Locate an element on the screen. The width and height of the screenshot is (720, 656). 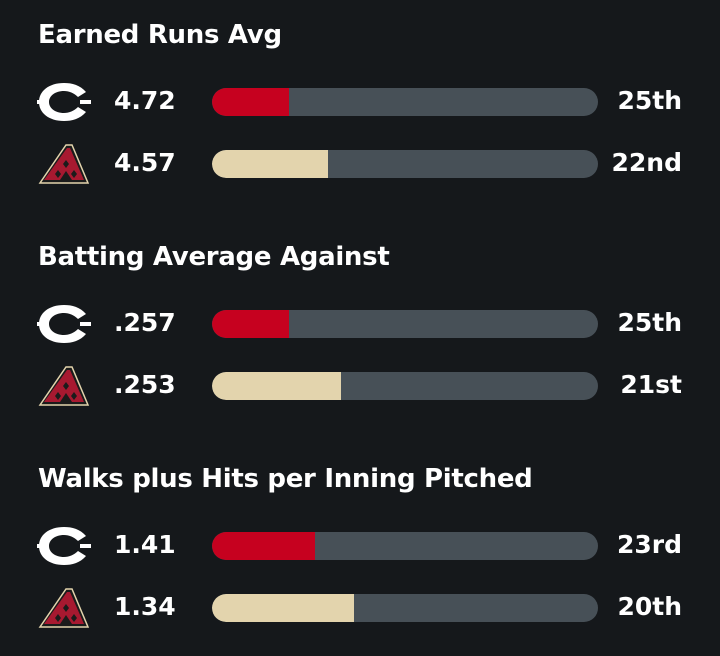
team-stat-row: 1.41 23rd is located at coordinates (360, 546).